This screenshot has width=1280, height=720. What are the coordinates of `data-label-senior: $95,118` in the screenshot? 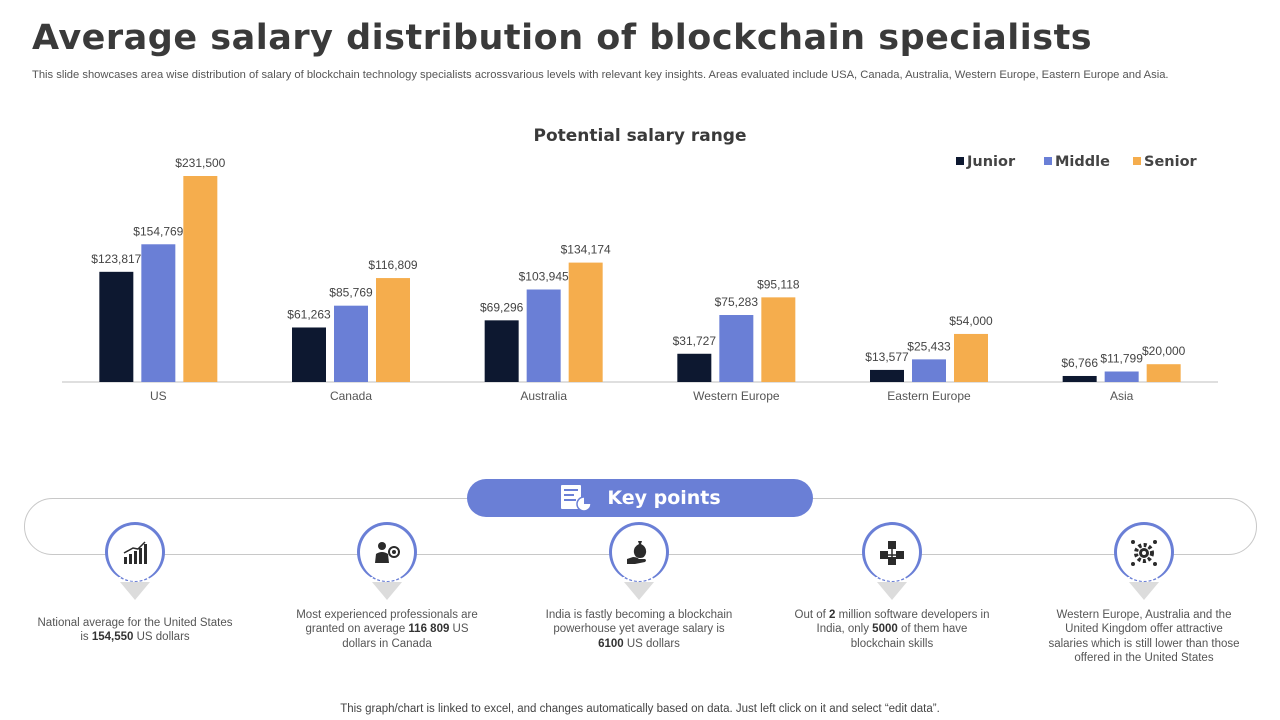 It's located at (778, 284).